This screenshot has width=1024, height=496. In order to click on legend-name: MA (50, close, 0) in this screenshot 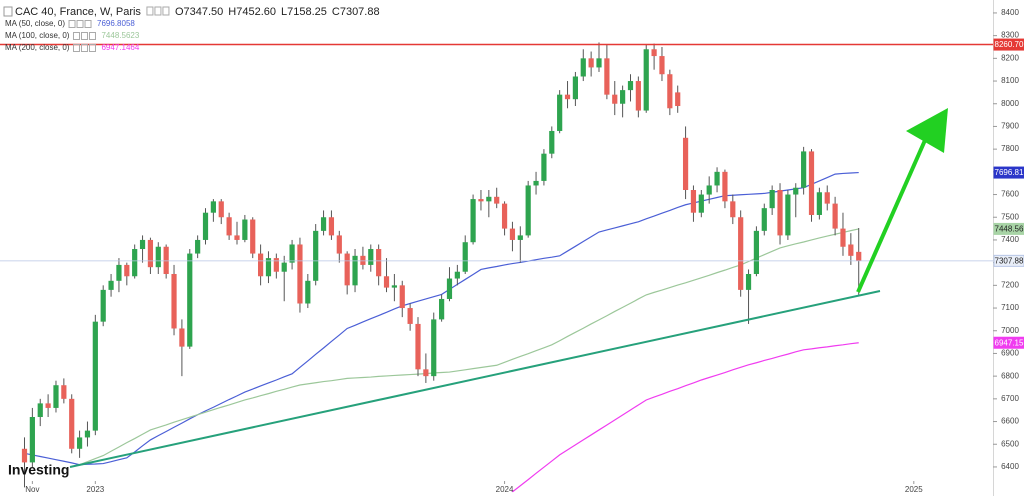, I will do `click(35, 23)`.